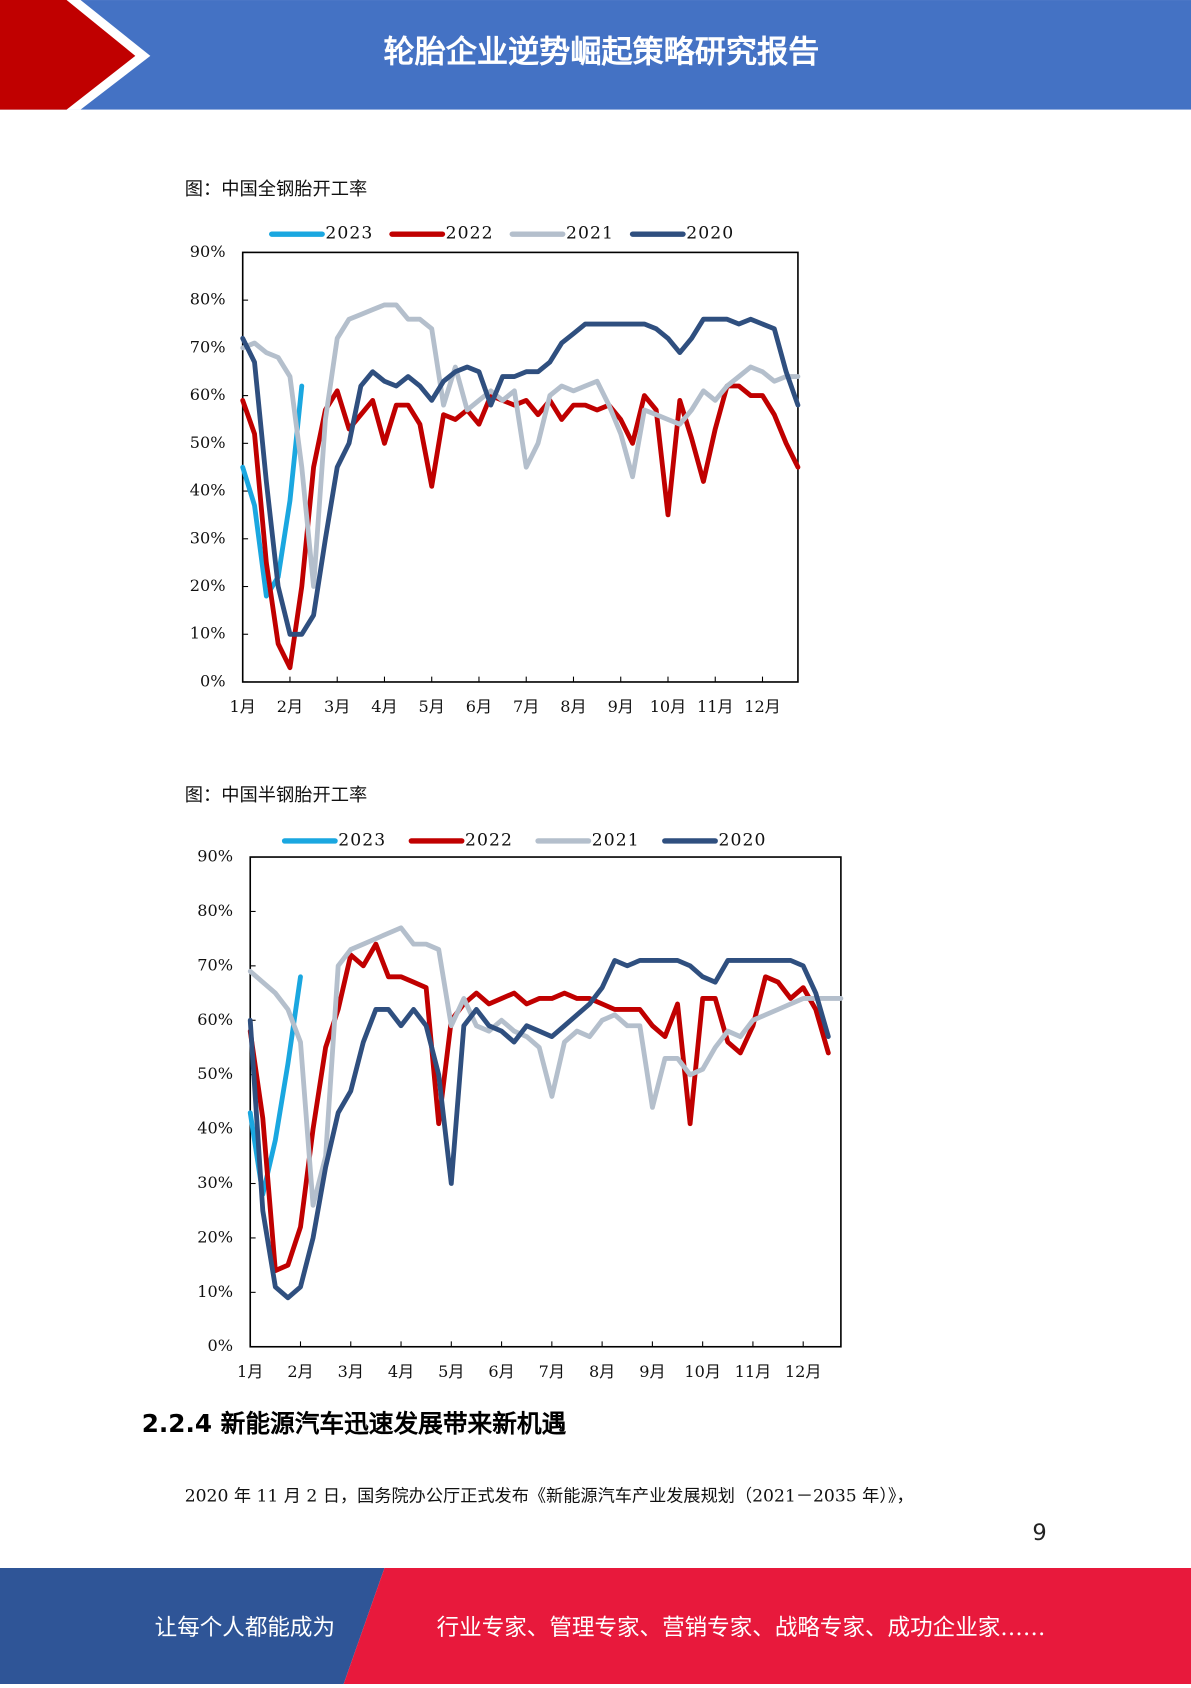  What do you see at coordinates (245, 1628) in the screenshot?
I see `footer-left-text: 让每个人都能成为` at bounding box center [245, 1628].